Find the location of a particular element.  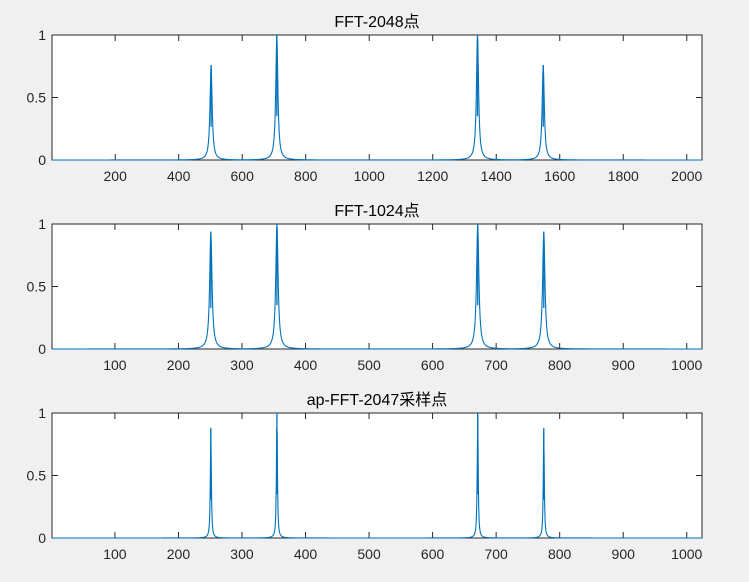

x-tick-label: 1200 is located at coordinates (432, 176).